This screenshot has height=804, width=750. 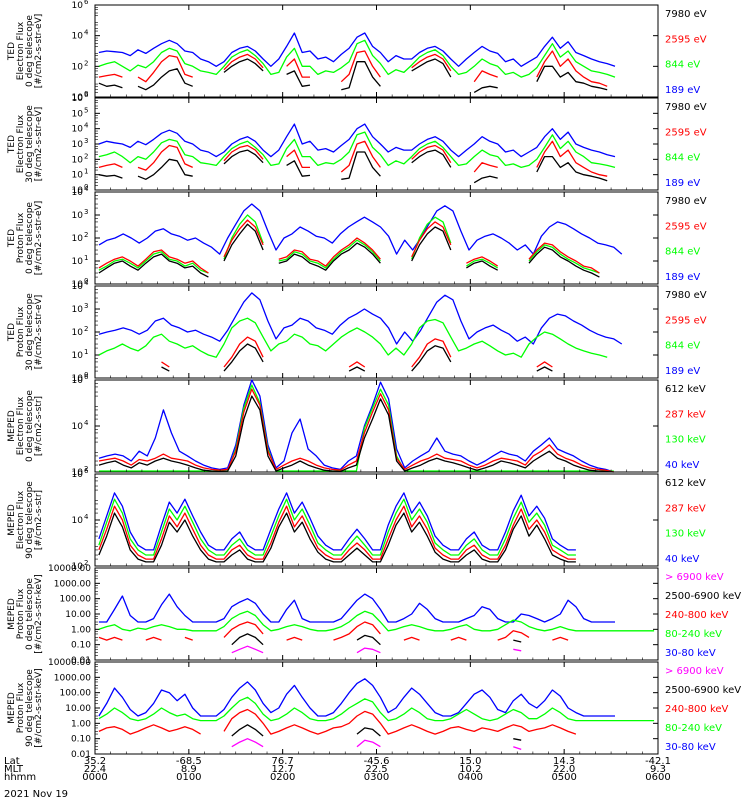 What do you see at coordinates (189, 769) in the screenshot?
I see `x-tick-label: 8.9` at bounding box center [189, 769].